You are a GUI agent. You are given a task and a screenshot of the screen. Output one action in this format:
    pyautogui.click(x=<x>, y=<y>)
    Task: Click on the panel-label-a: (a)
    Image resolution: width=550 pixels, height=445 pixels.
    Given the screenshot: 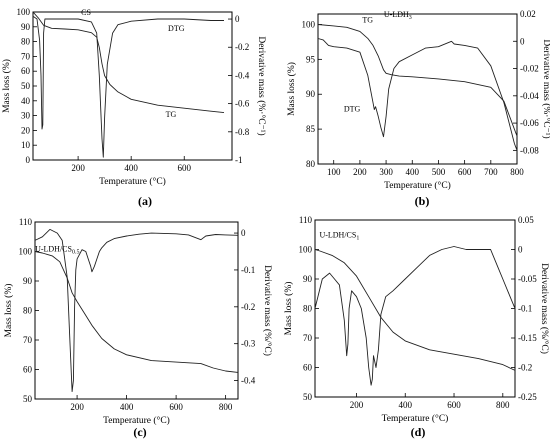 What is the action you would take?
    pyautogui.click(x=145, y=201)
    